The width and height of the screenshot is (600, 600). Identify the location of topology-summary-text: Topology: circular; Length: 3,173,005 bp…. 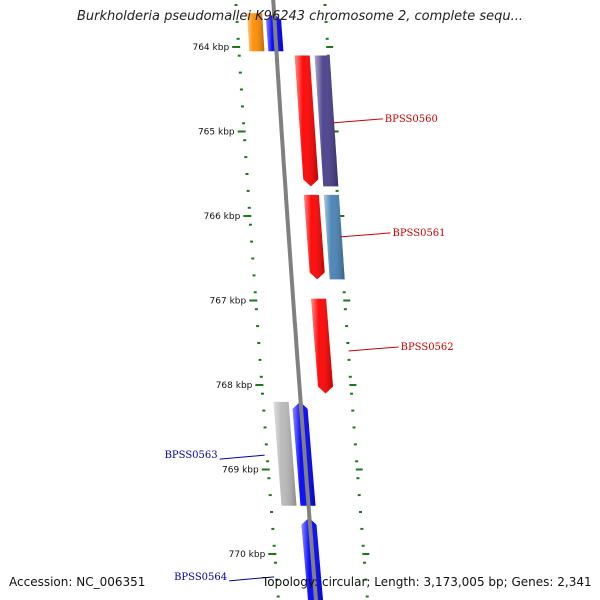
(427, 582).